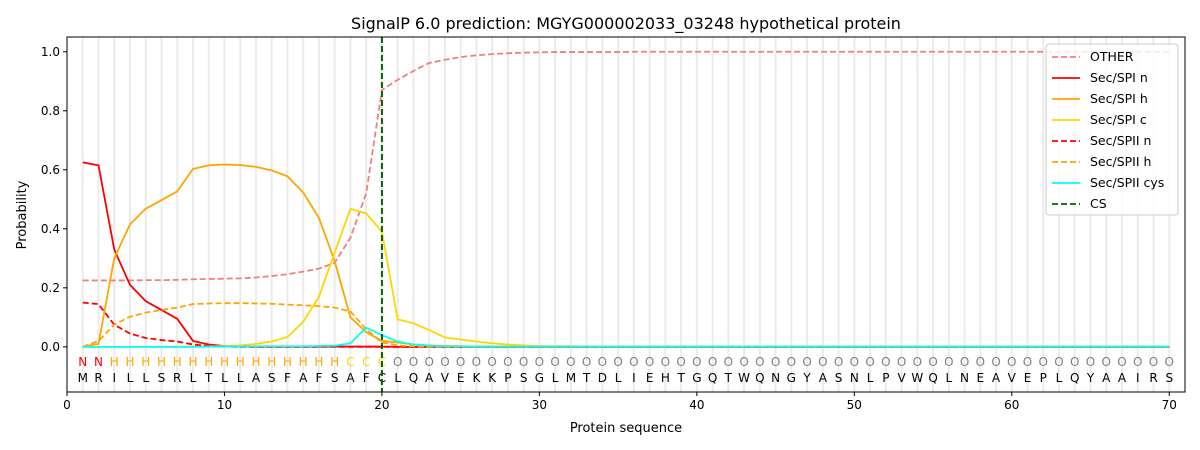 This screenshot has height=450, width=1200. I want to click on residue-label: K, so click(492, 378).